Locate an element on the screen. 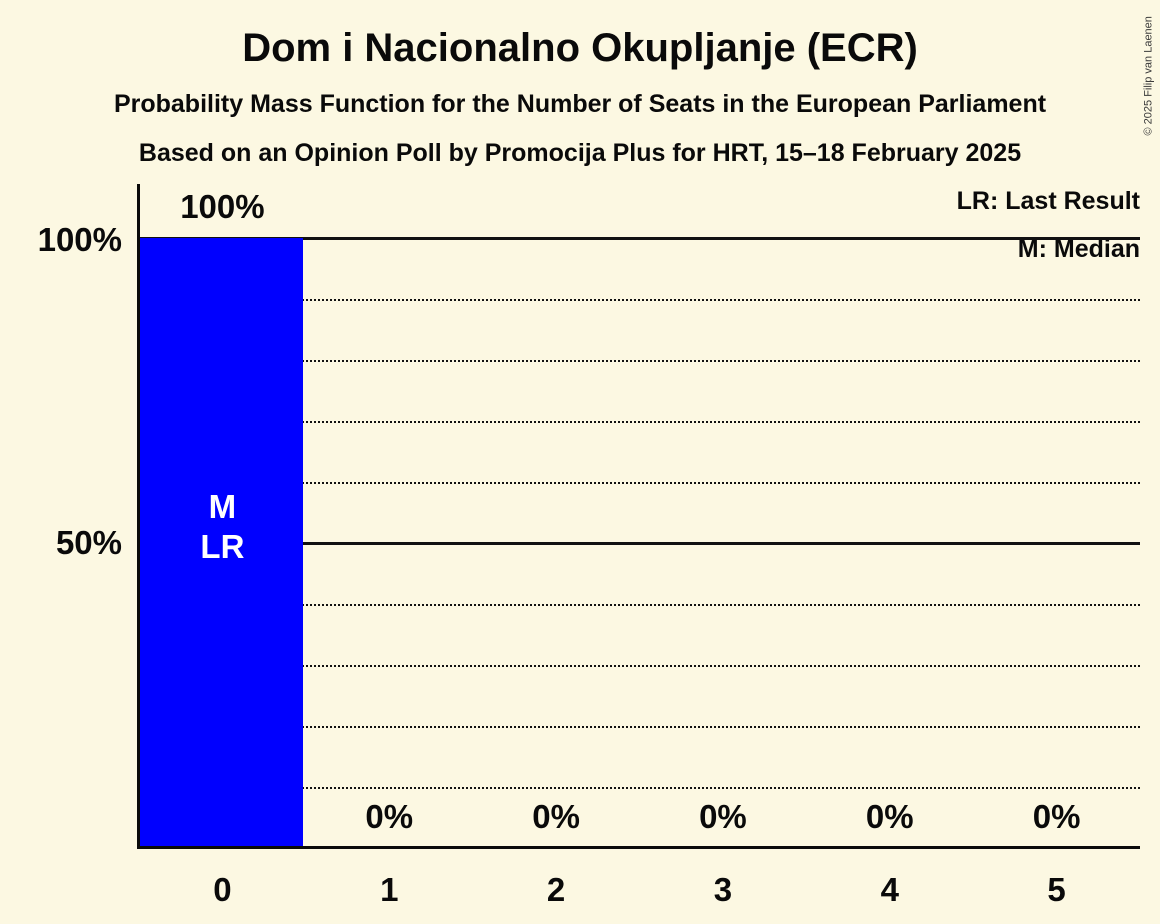  gridline-10pct is located at coordinates (639, 788).